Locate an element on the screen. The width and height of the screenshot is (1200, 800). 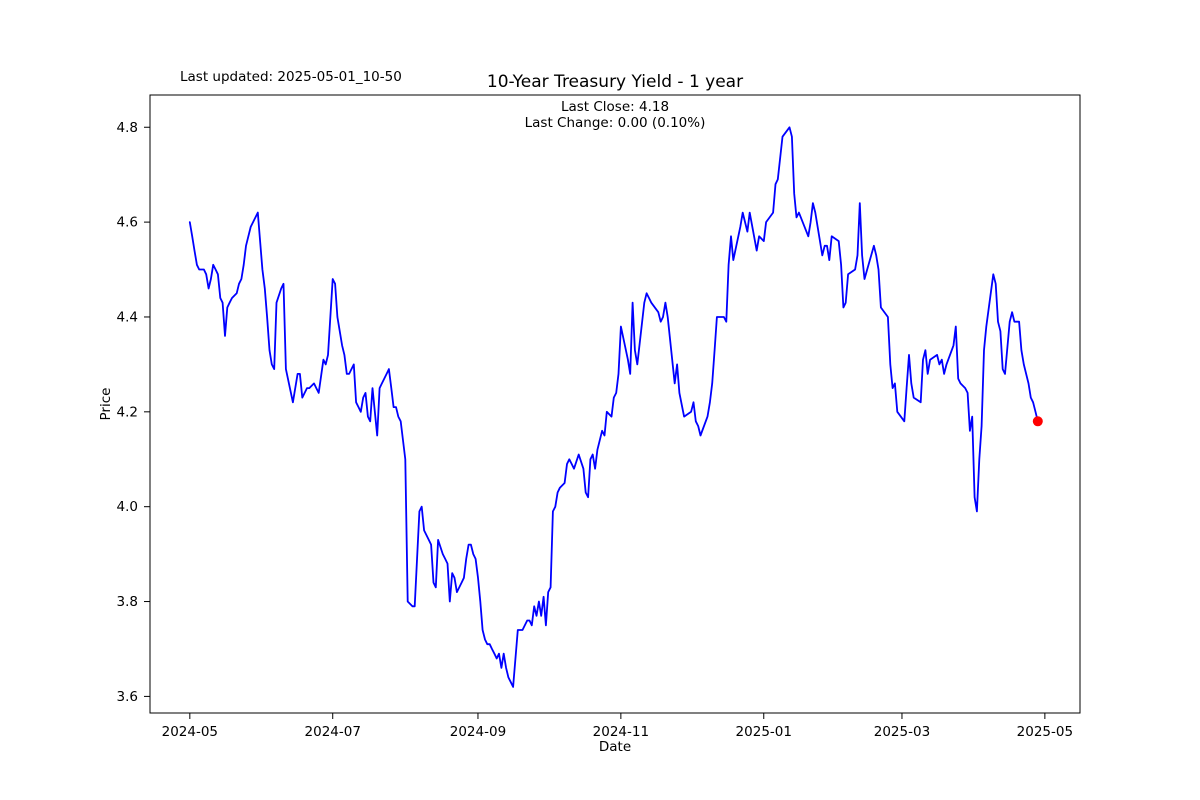
last-close-annotation: Last Close: 4.18 is located at coordinates (615, 107).